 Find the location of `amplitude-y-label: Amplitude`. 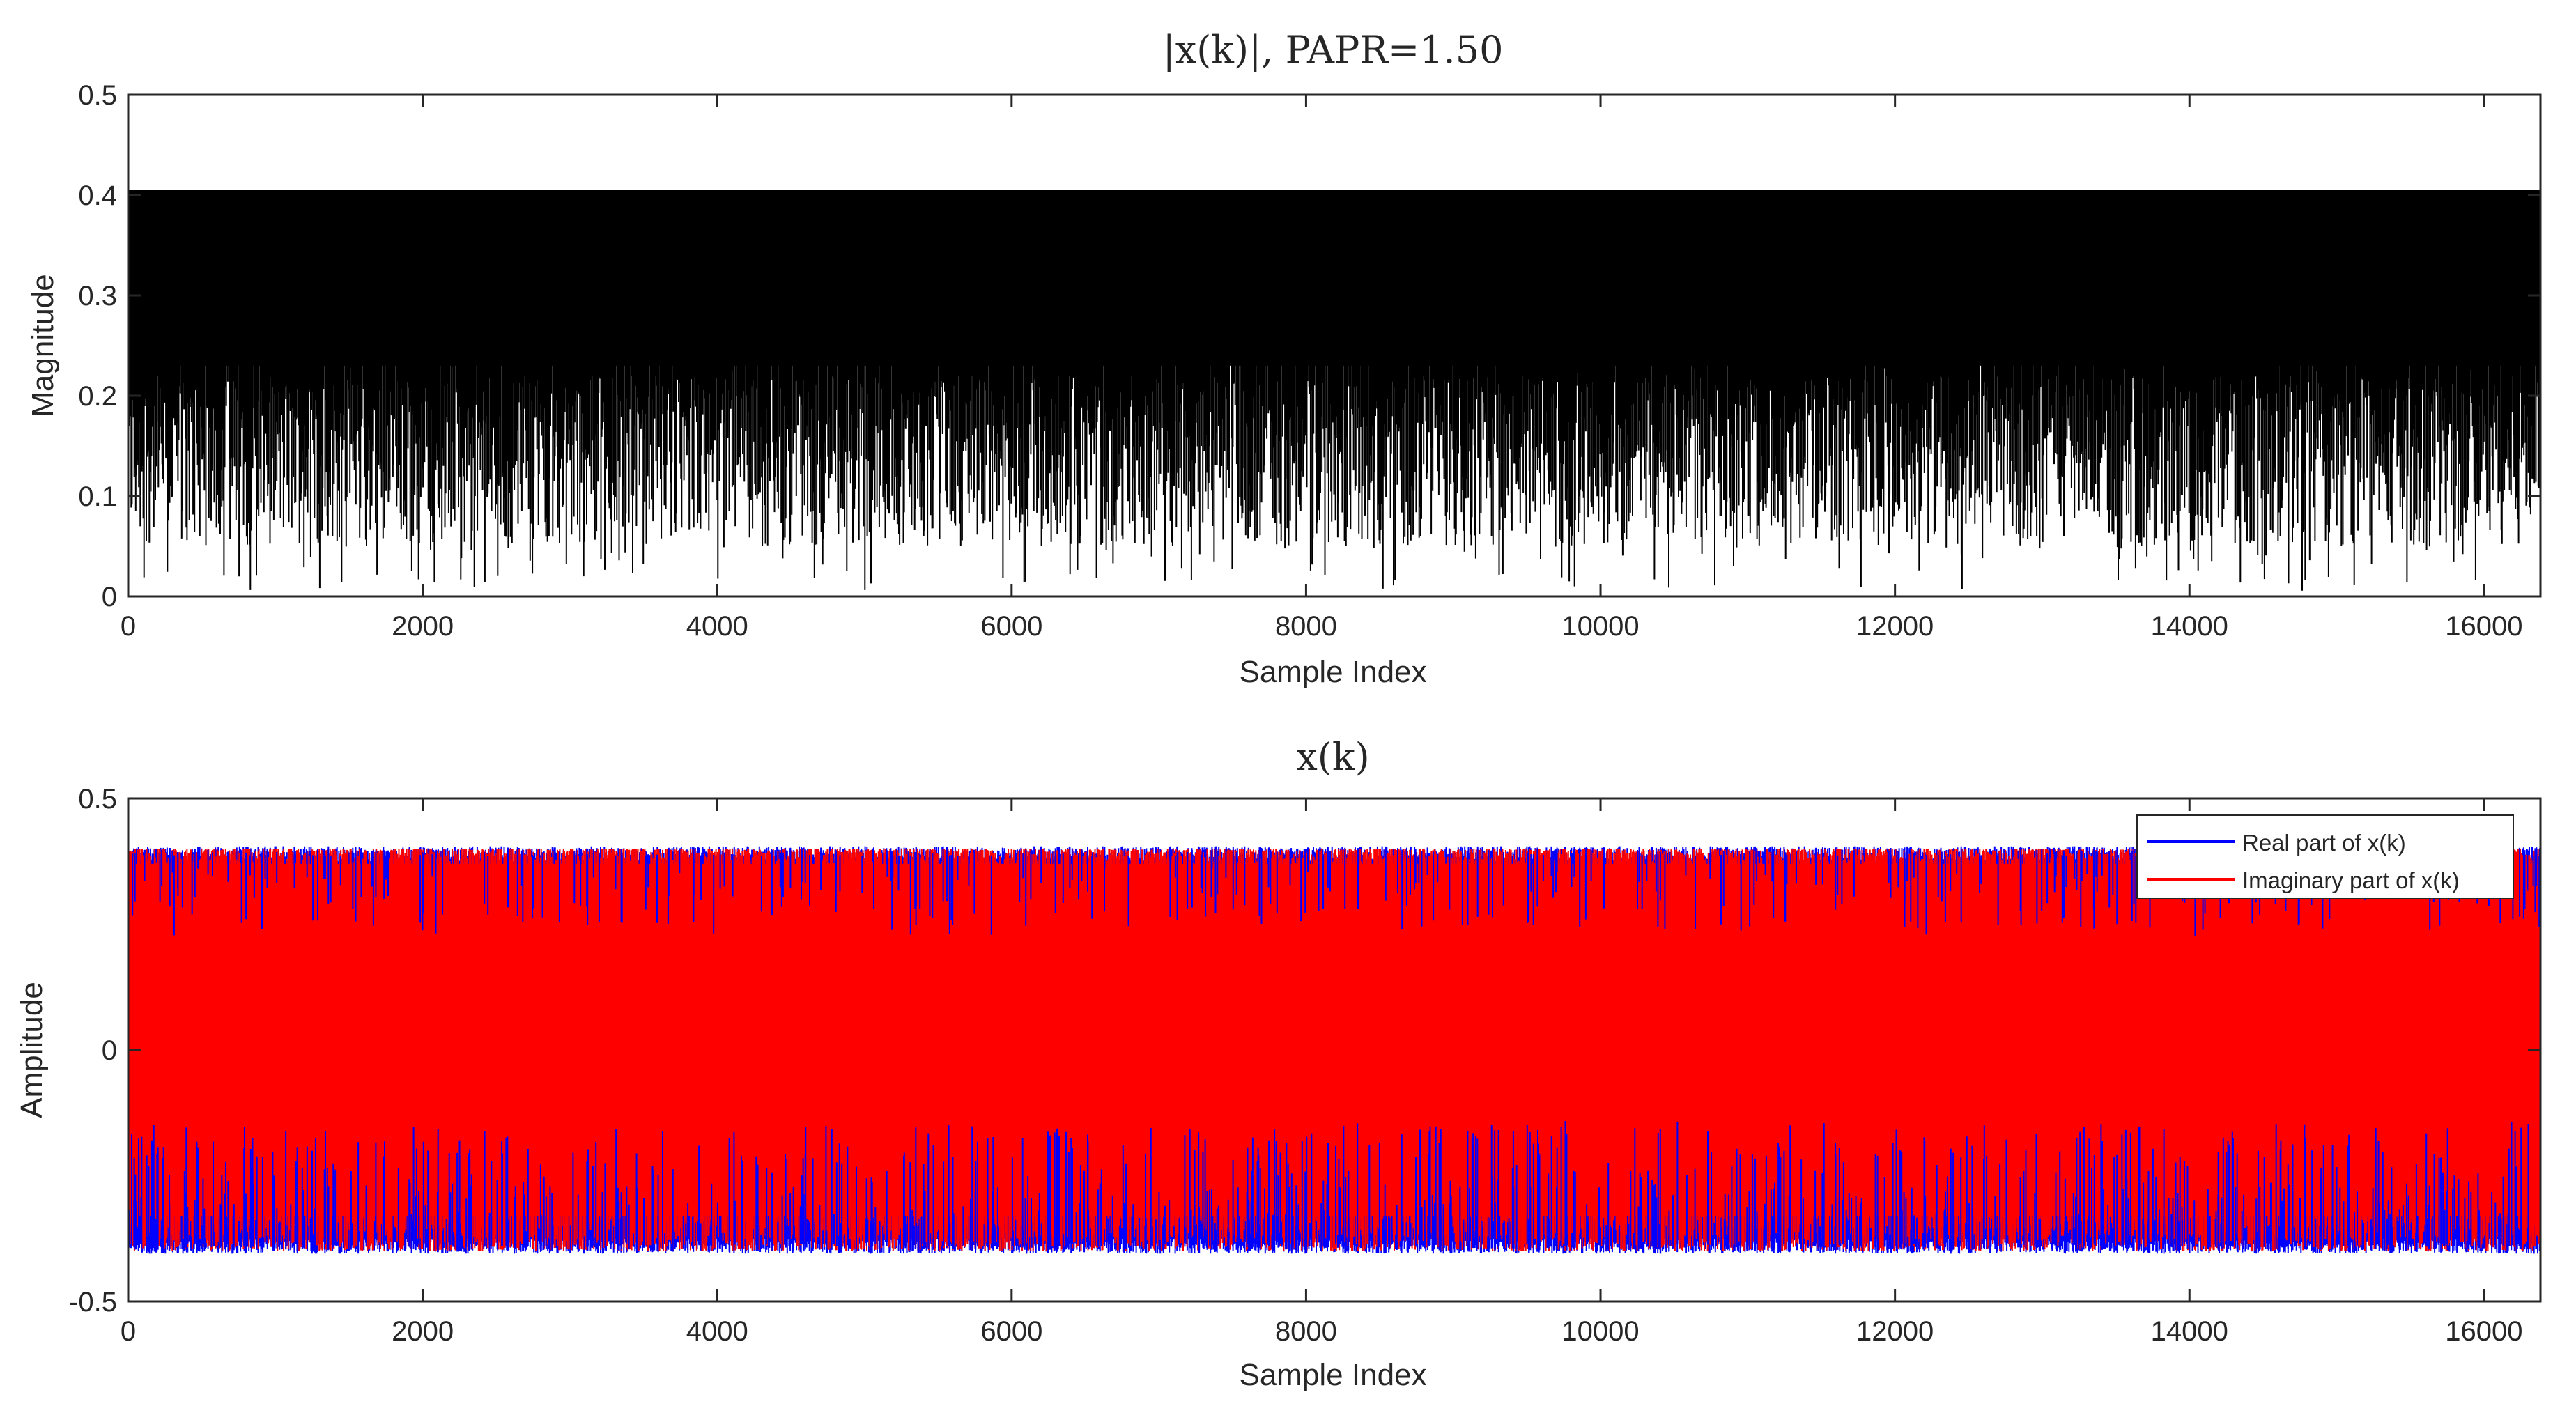

amplitude-y-label: Amplitude is located at coordinates (32, 1050).